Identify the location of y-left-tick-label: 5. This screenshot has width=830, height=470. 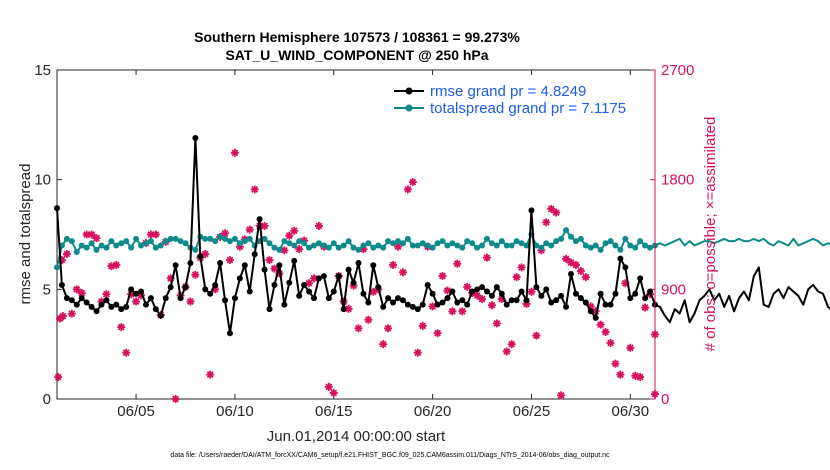
(47, 289).